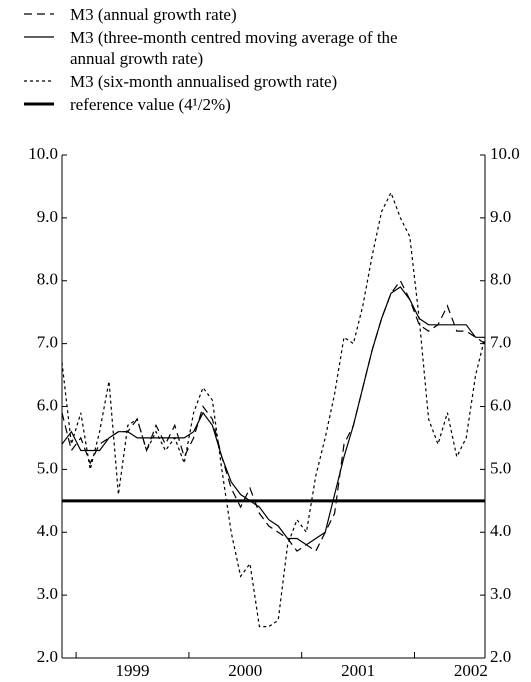  I want to click on y2-tick-label: 3.0, so click(500, 593).